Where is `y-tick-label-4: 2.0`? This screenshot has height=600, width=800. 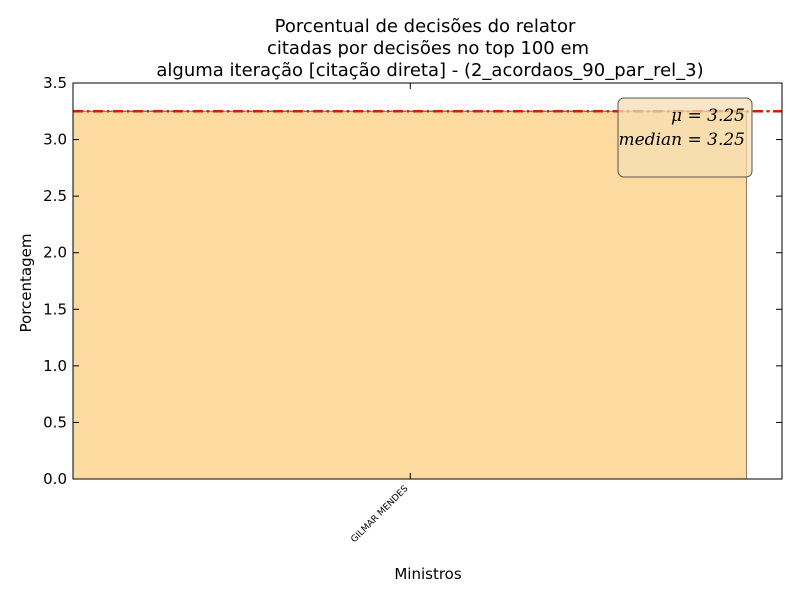 y-tick-label-4: 2.0 is located at coordinates (55, 253).